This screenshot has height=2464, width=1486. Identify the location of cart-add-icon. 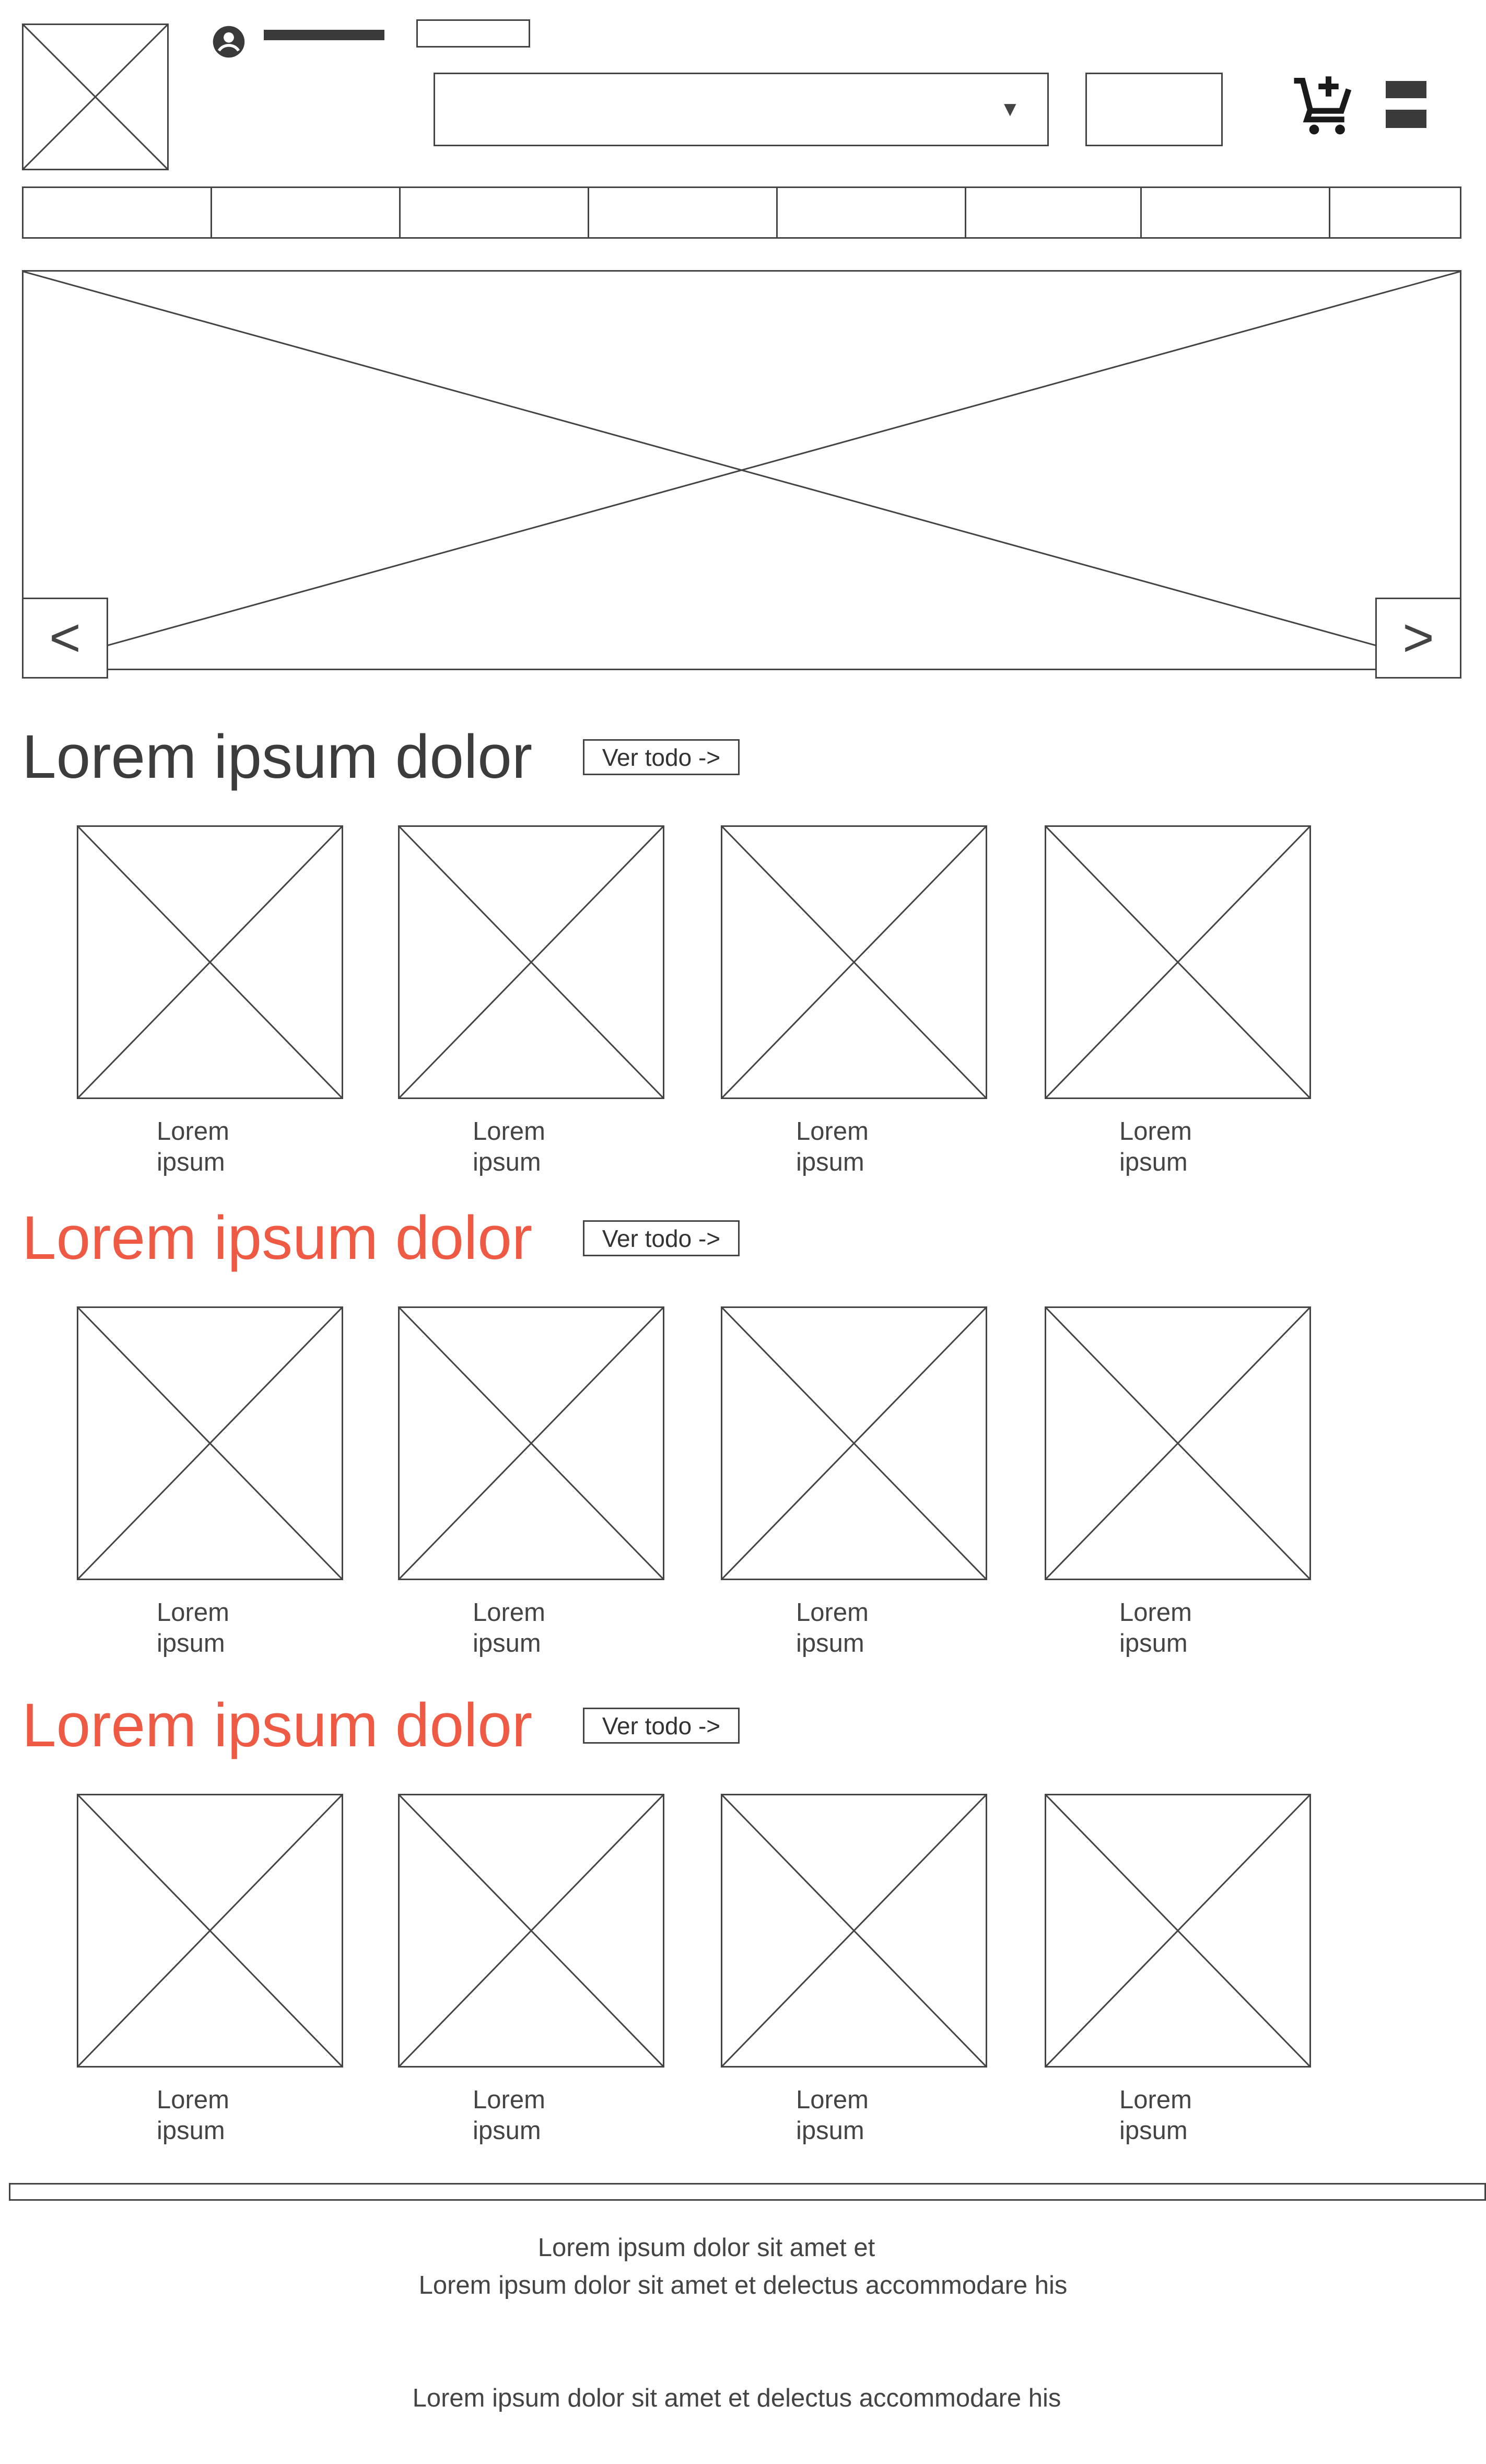
(1326, 107).